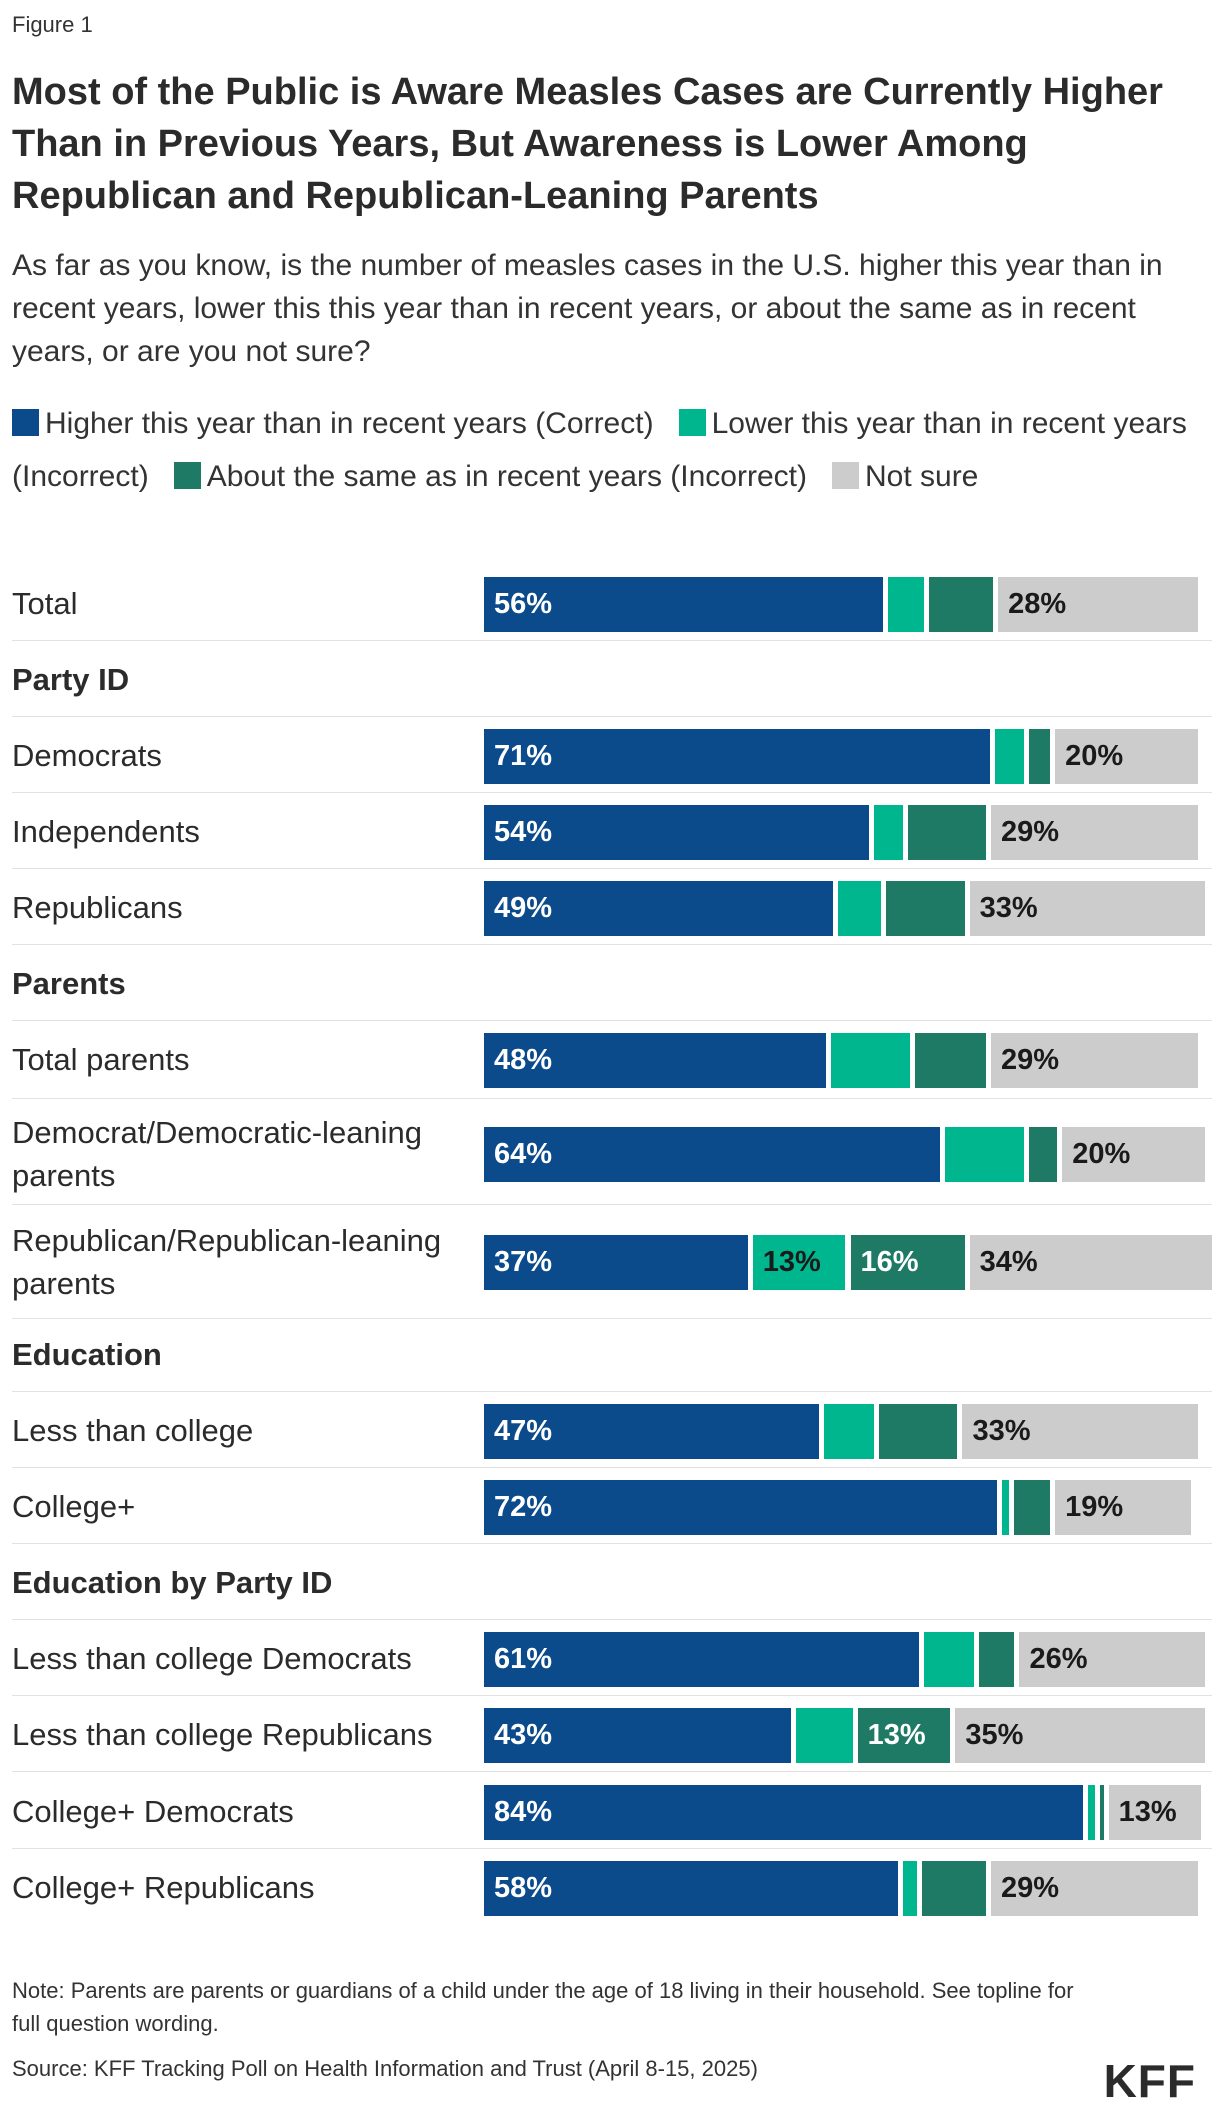 This screenshot has height=2108, width=1220. I want to click on bar-segment-higher: 49%, so click(659, 908).